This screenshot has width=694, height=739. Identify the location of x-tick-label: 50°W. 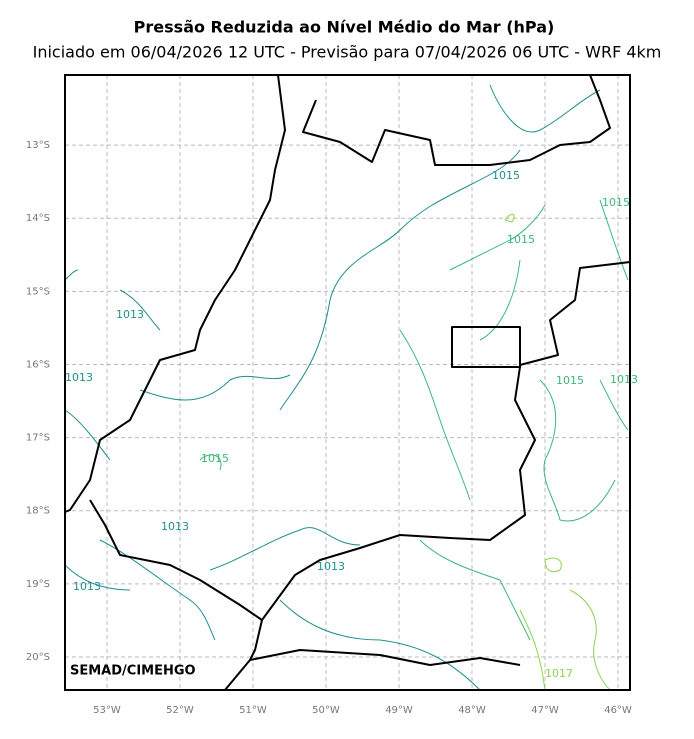
(326, 710).